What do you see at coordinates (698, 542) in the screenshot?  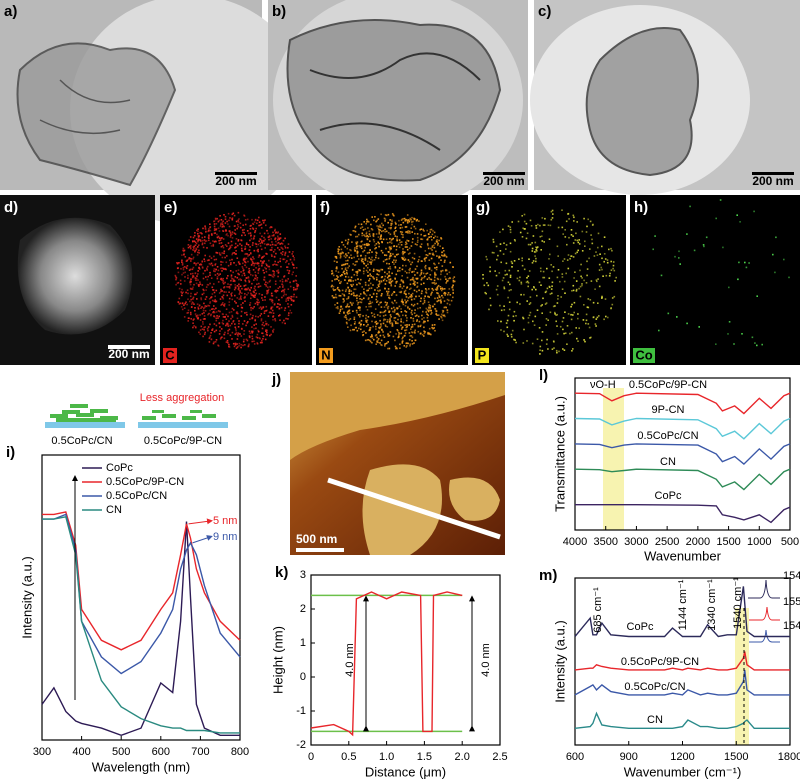 I see `x-tick-label: 2000` at bounding box center [698, 542].